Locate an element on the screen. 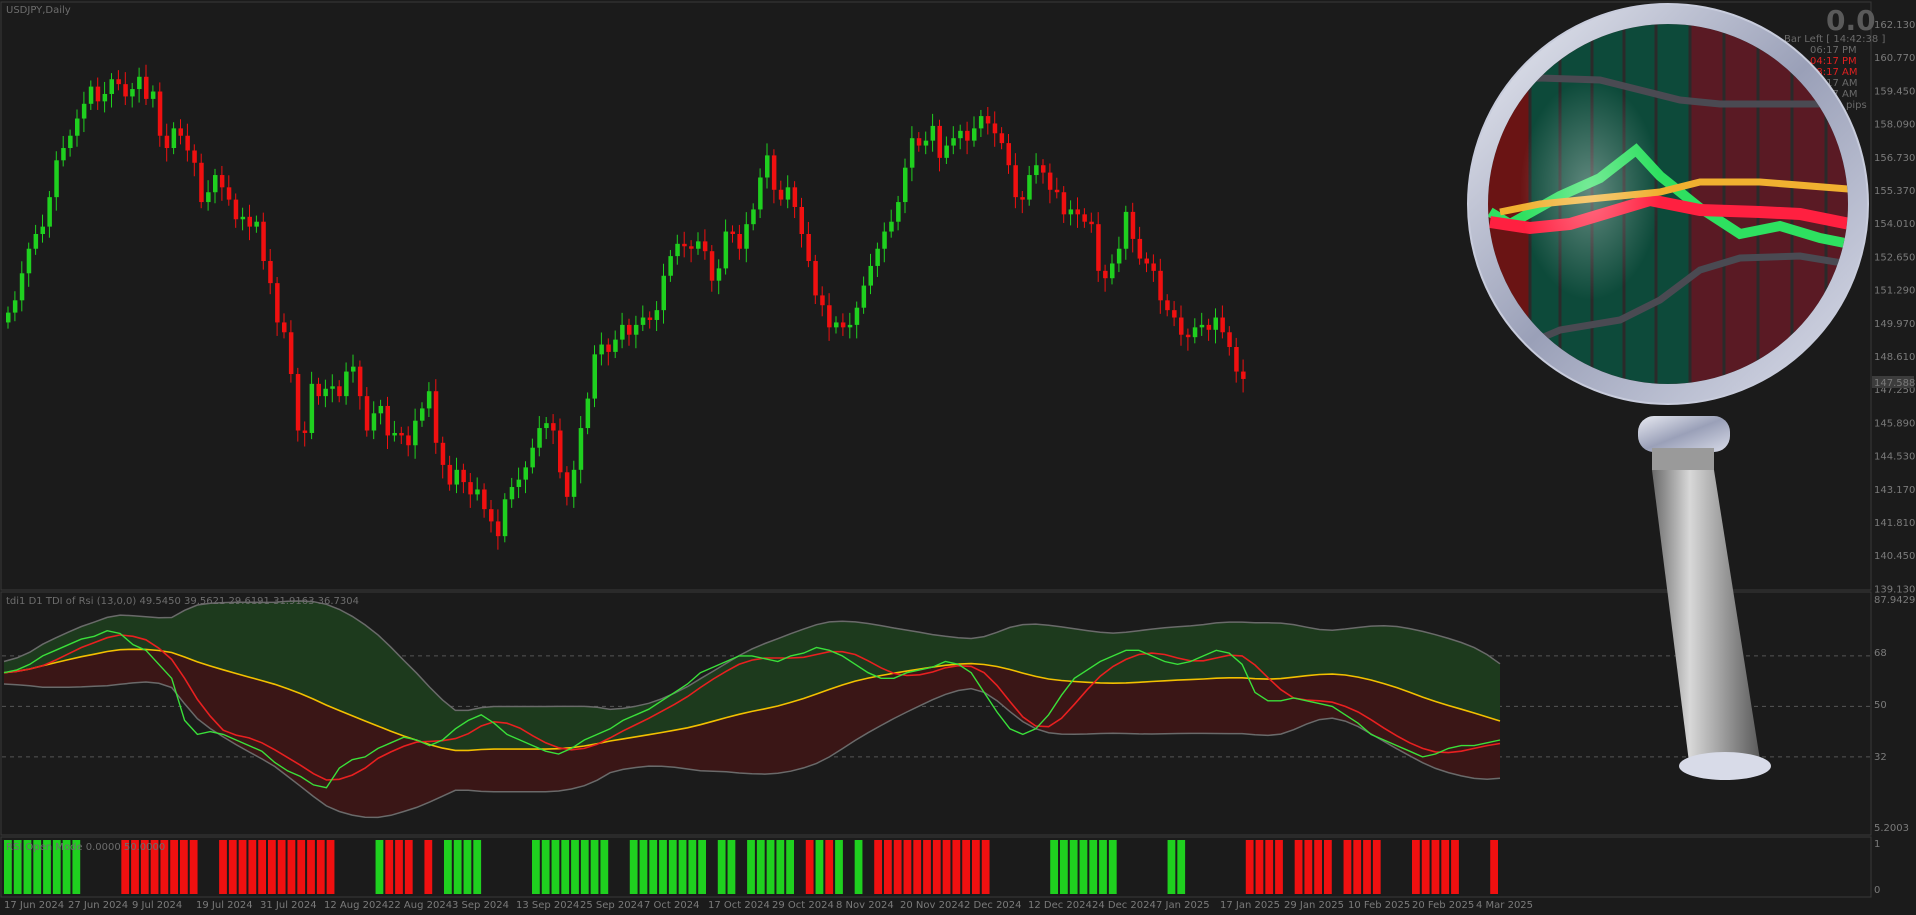 This screenshot has height=915, width=1916. current-price: 147.588 is located at coordinates (1894, 383).